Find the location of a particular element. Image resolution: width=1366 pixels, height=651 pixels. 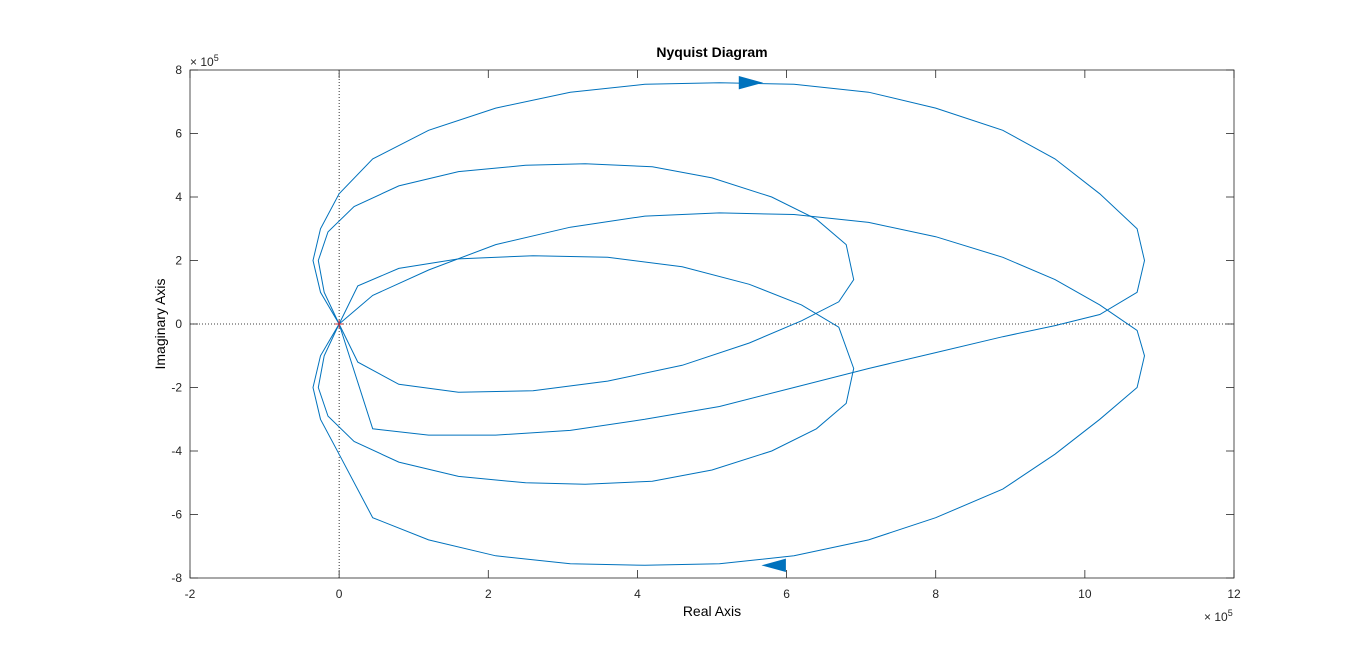

y-exponent-base: × 10 is located at coordinates (202, 62).